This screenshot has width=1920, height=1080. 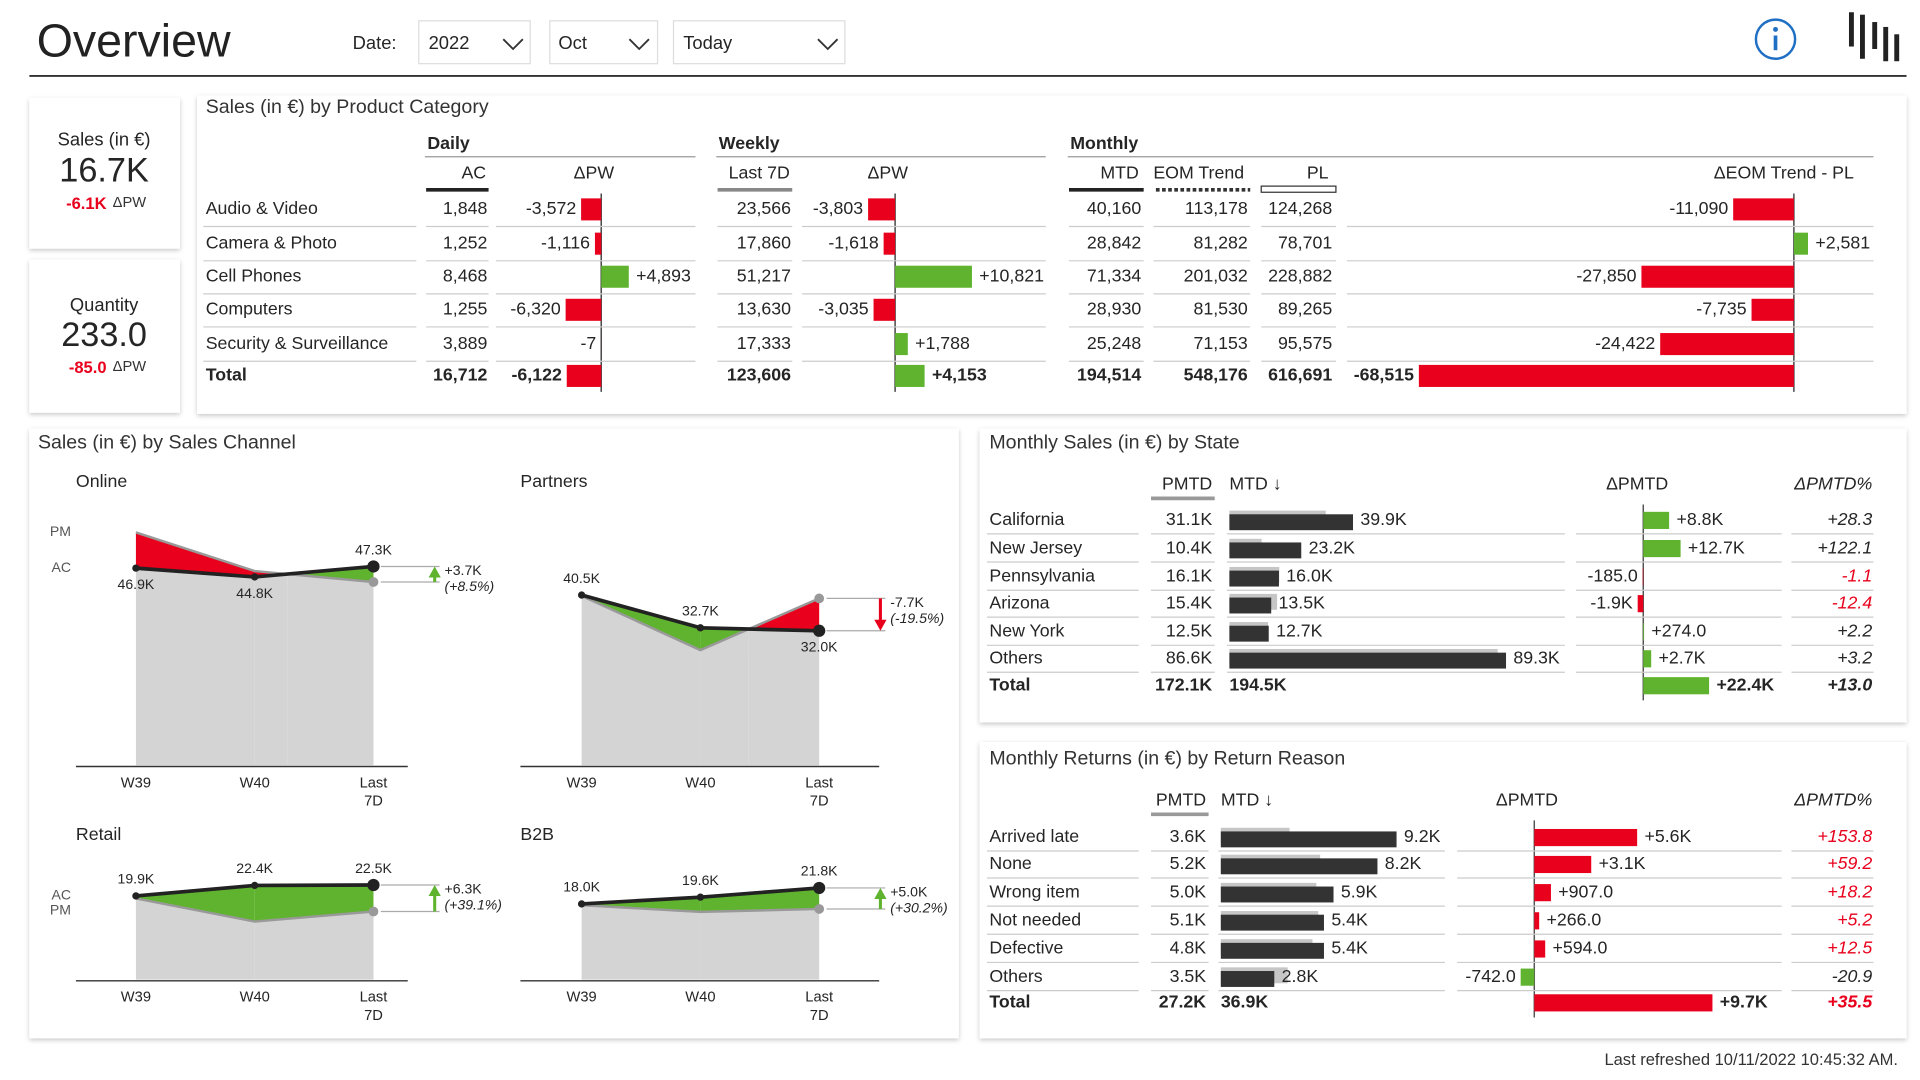 What do you see at coordinates (588, 343) in the screenshot?
I see `variance-label: -7` at bounding box center [588, 343].